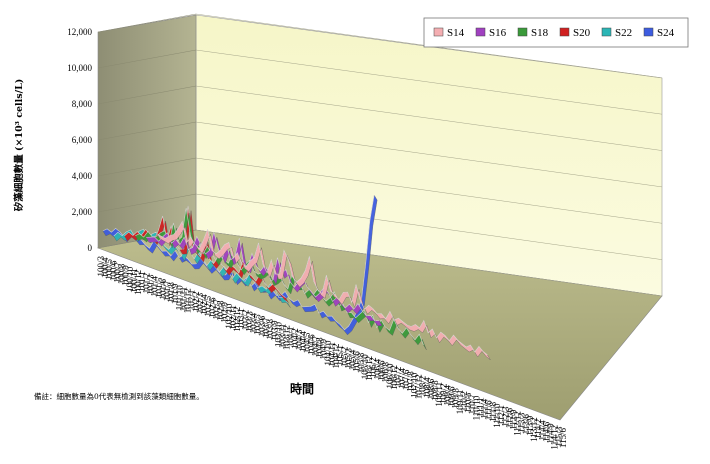 Image resolution: width=710 pixels, height=464 pixels. I want to click on legend-swatch-s16, so click(480, 32).